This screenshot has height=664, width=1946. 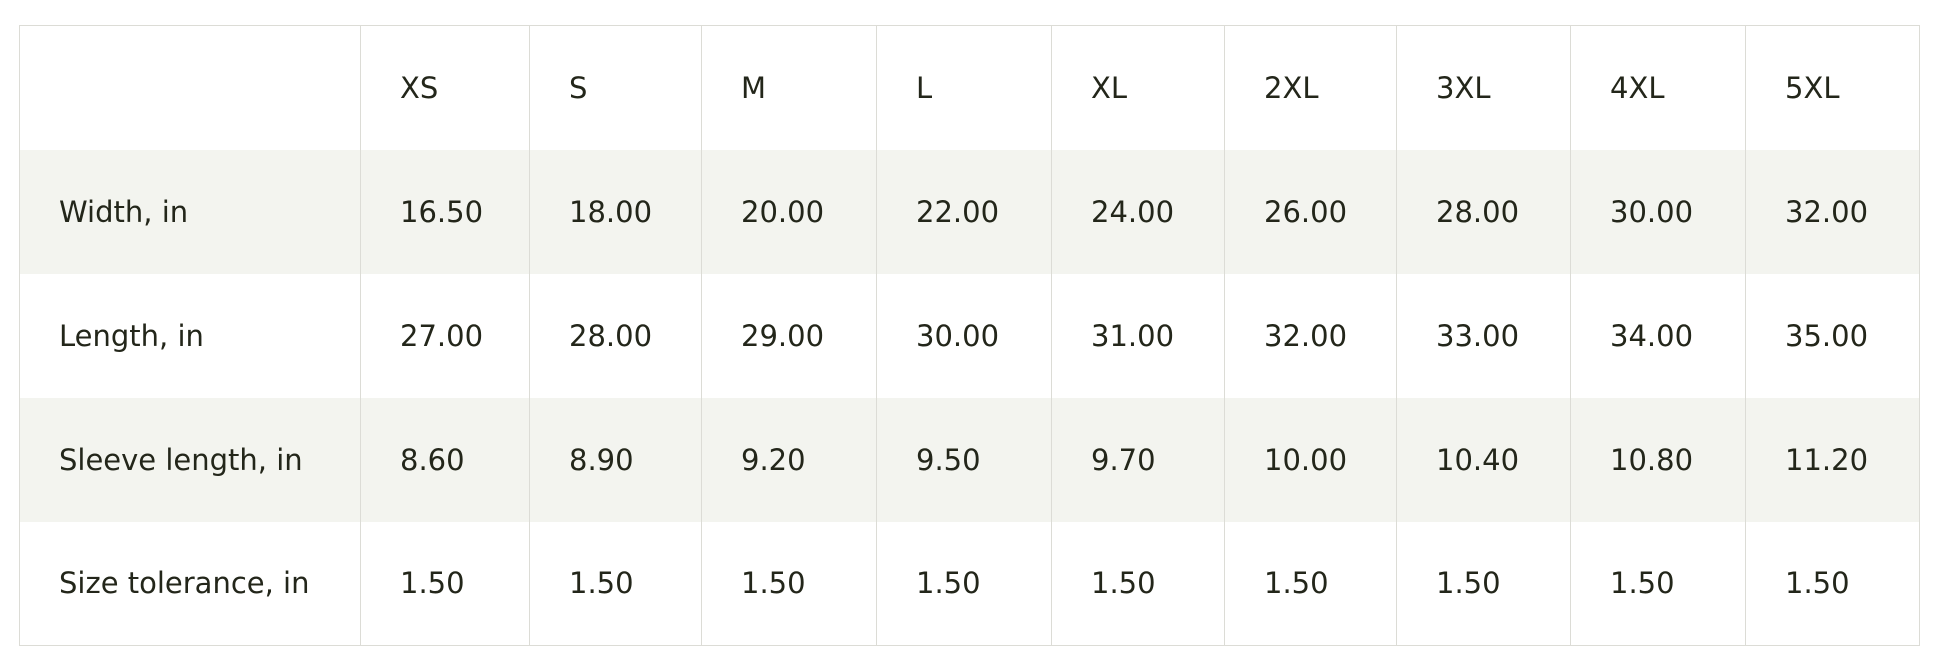 I want to click on cell: 35.00, so click(x=1832, y=335).